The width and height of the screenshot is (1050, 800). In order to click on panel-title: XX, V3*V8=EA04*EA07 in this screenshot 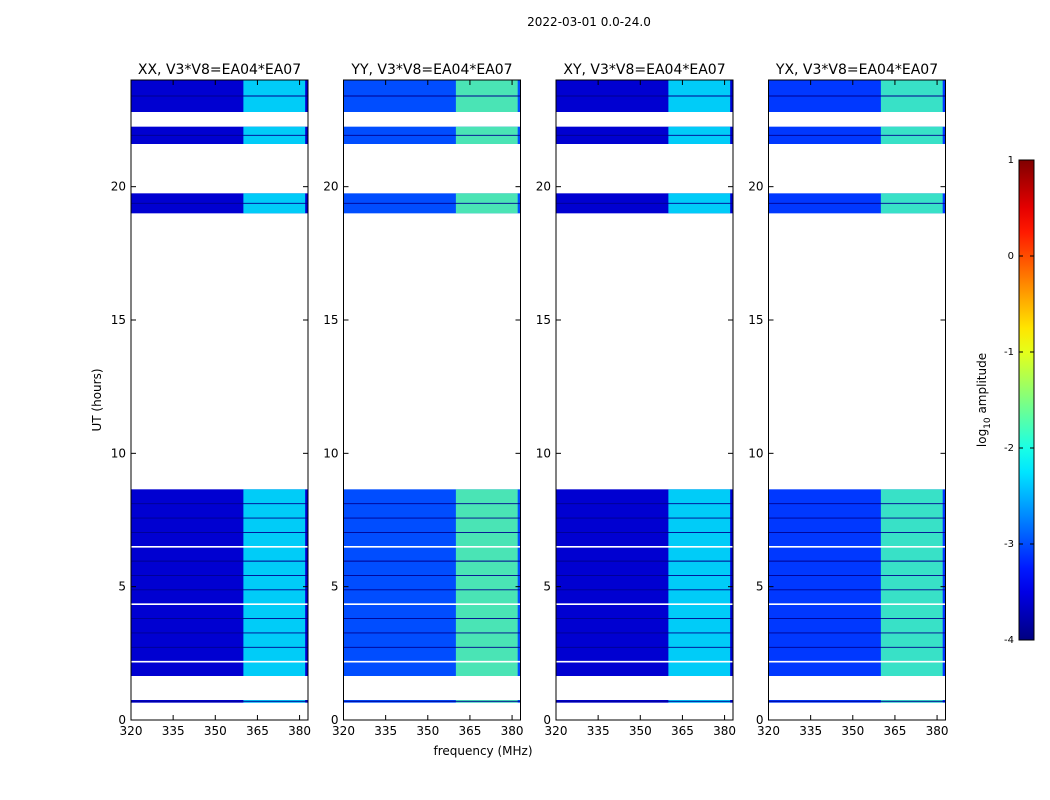, I will do `click(219, 70)`.